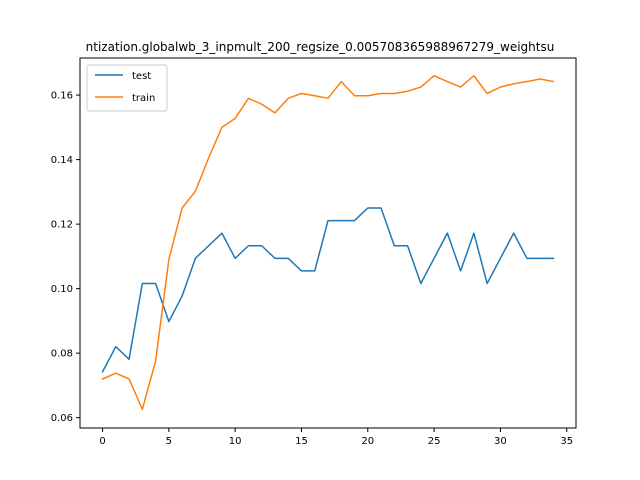  I want to click on x-tick-label: 20, so click(367, 441).